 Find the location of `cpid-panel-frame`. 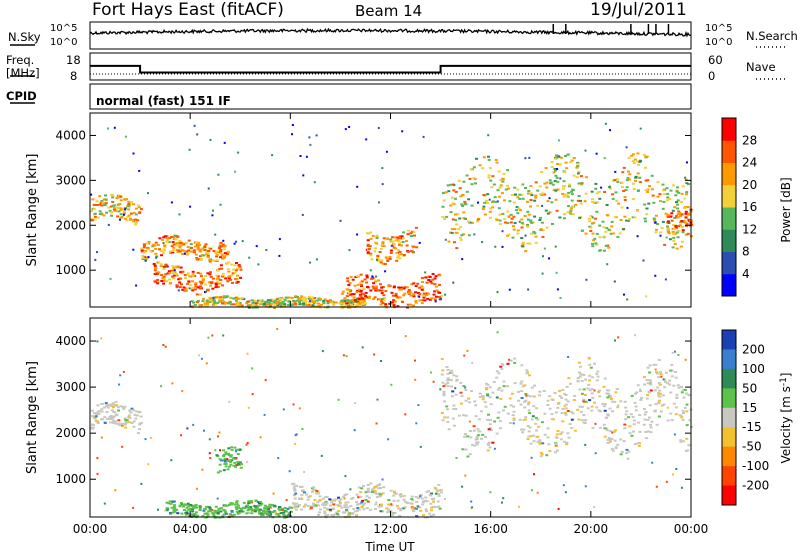

cpid-panel-frame is located at coordinates (390, 96).